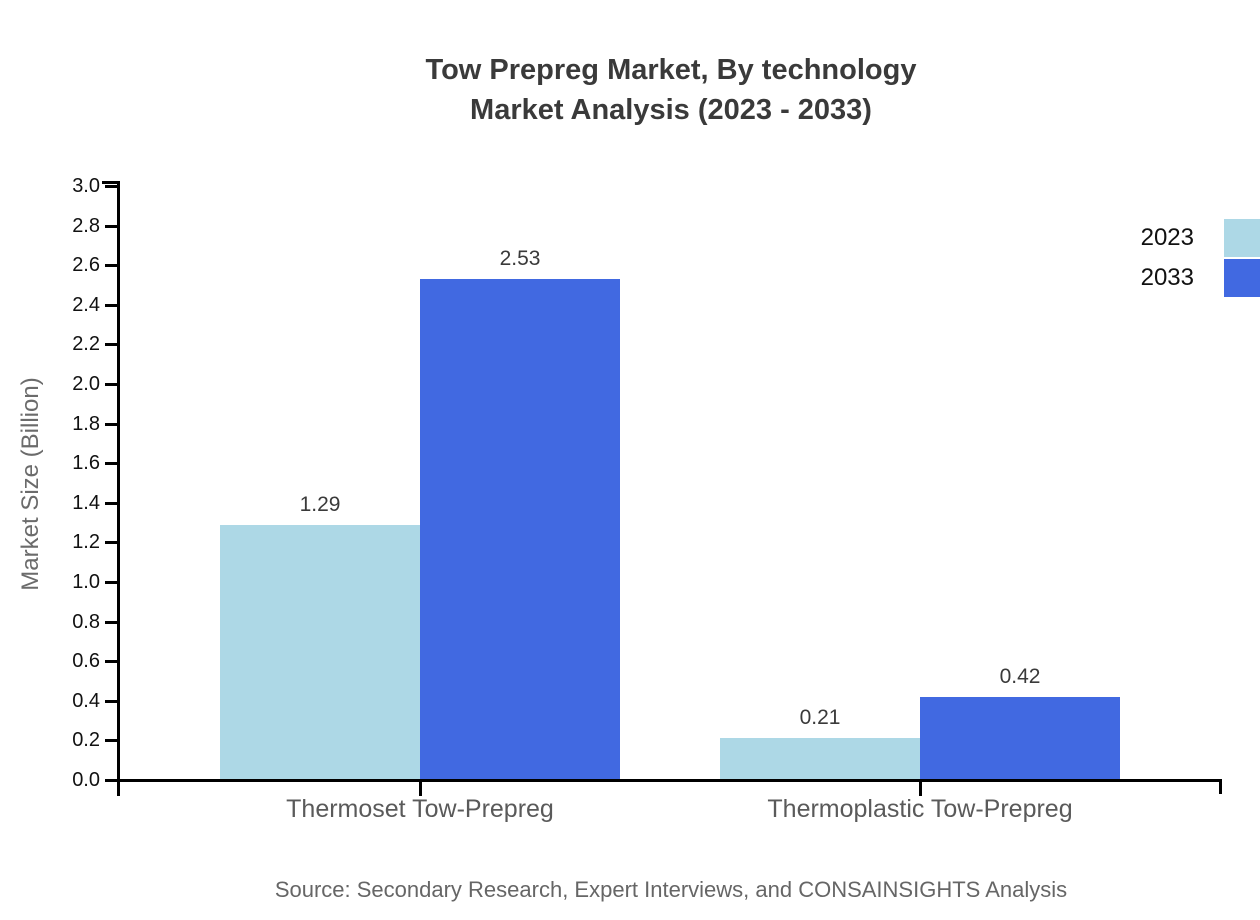  Describe the element at coordinates (86, 582) in the screenshot. I see `y-tick-label: 1.0` at that location.